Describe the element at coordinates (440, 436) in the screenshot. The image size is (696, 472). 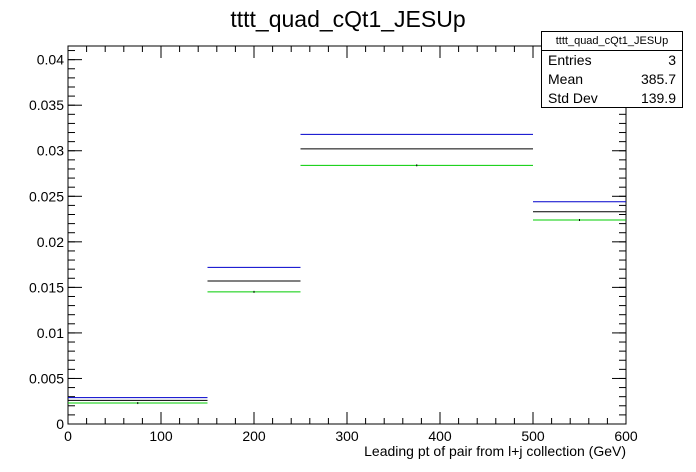
I see `x-tick-label: 400` at that location.